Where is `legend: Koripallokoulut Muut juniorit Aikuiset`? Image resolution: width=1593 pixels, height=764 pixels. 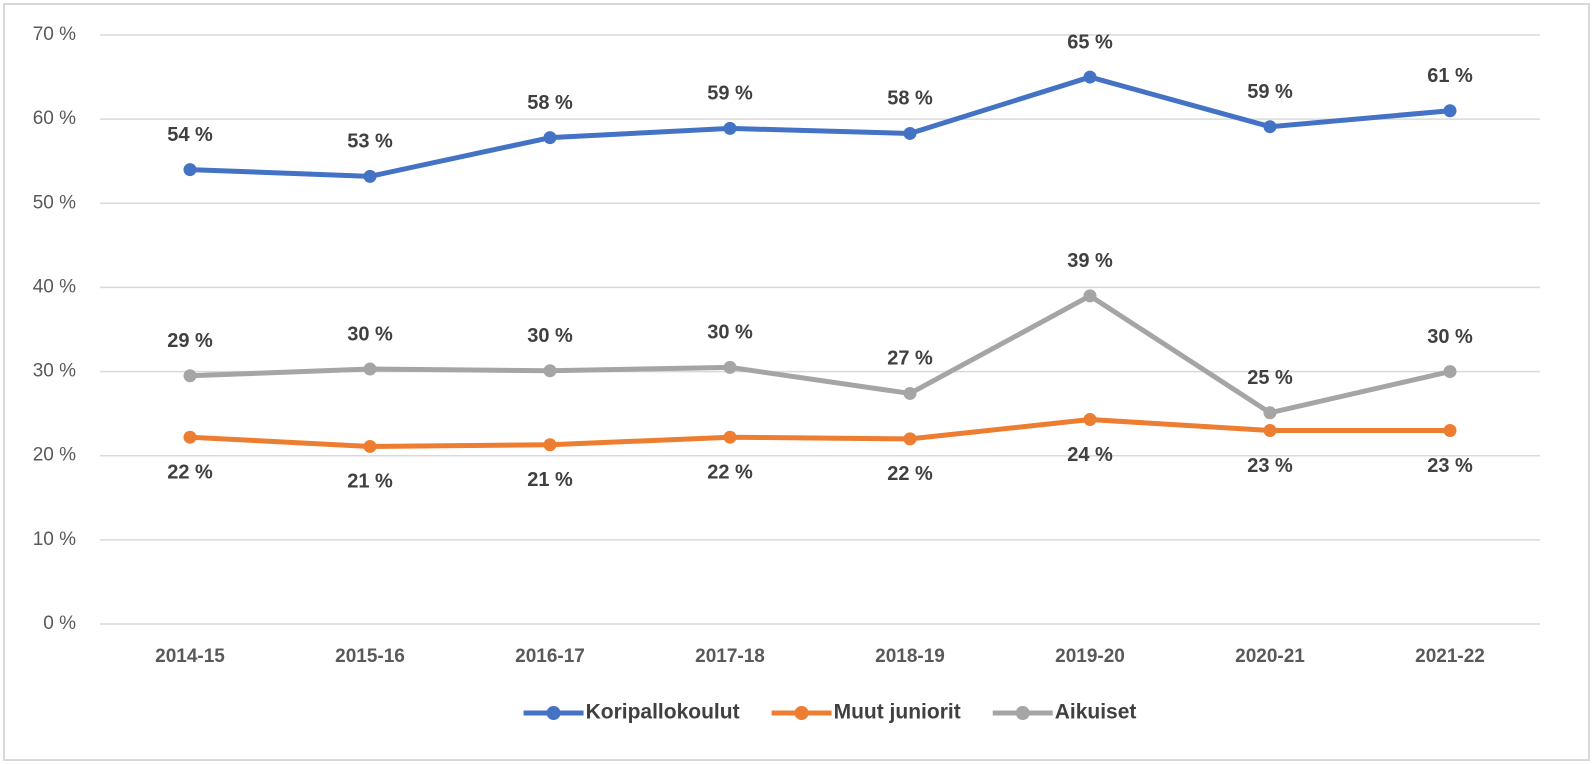
legend: Koripallokoulut Muut juniorit Aikuiset is located at coordinates (830, 712).